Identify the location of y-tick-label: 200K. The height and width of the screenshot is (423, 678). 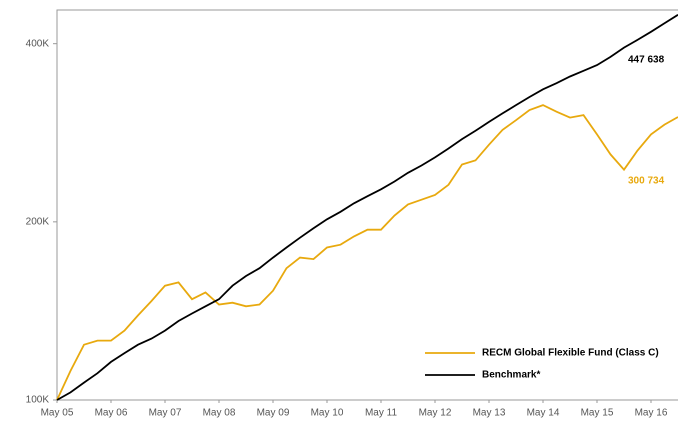
(38, 221).